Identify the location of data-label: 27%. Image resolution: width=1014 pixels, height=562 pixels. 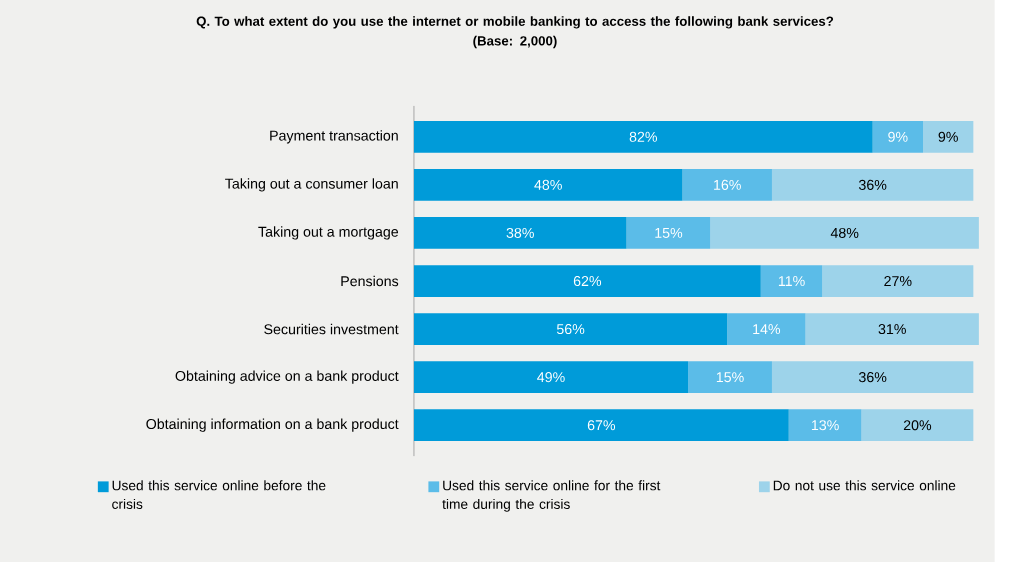
(898, 281).